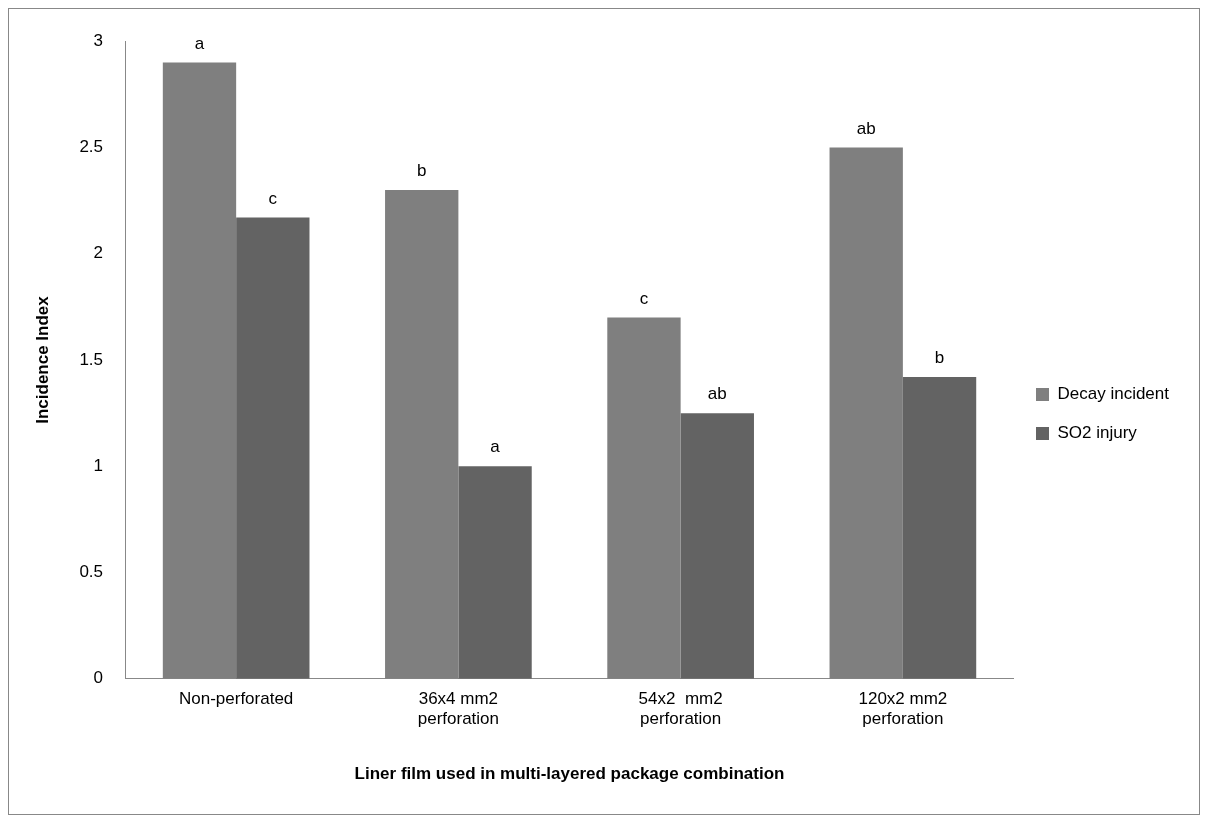 The height and width of the screenshot is (826, 1209). Describe the element at coordinates (569, 774) in the screenshot. I see `x-axis-title: Liner film used in multi-layered package combination` at that location.